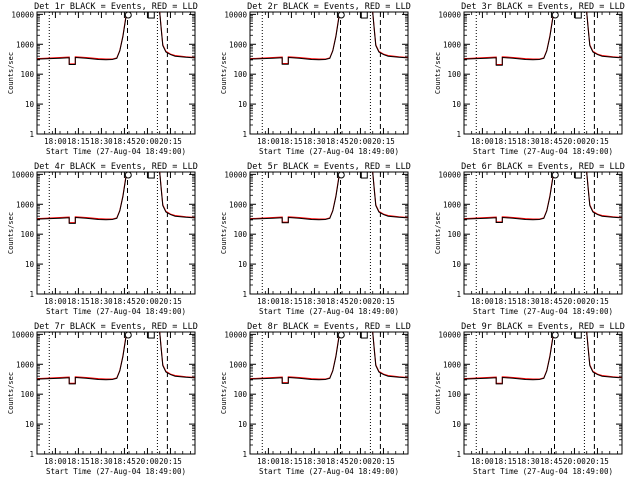 The image size is (640, 480). Describe the element at coordinates (604, 355) in the screenshot. I see `events-series-line-recovery` at that location.